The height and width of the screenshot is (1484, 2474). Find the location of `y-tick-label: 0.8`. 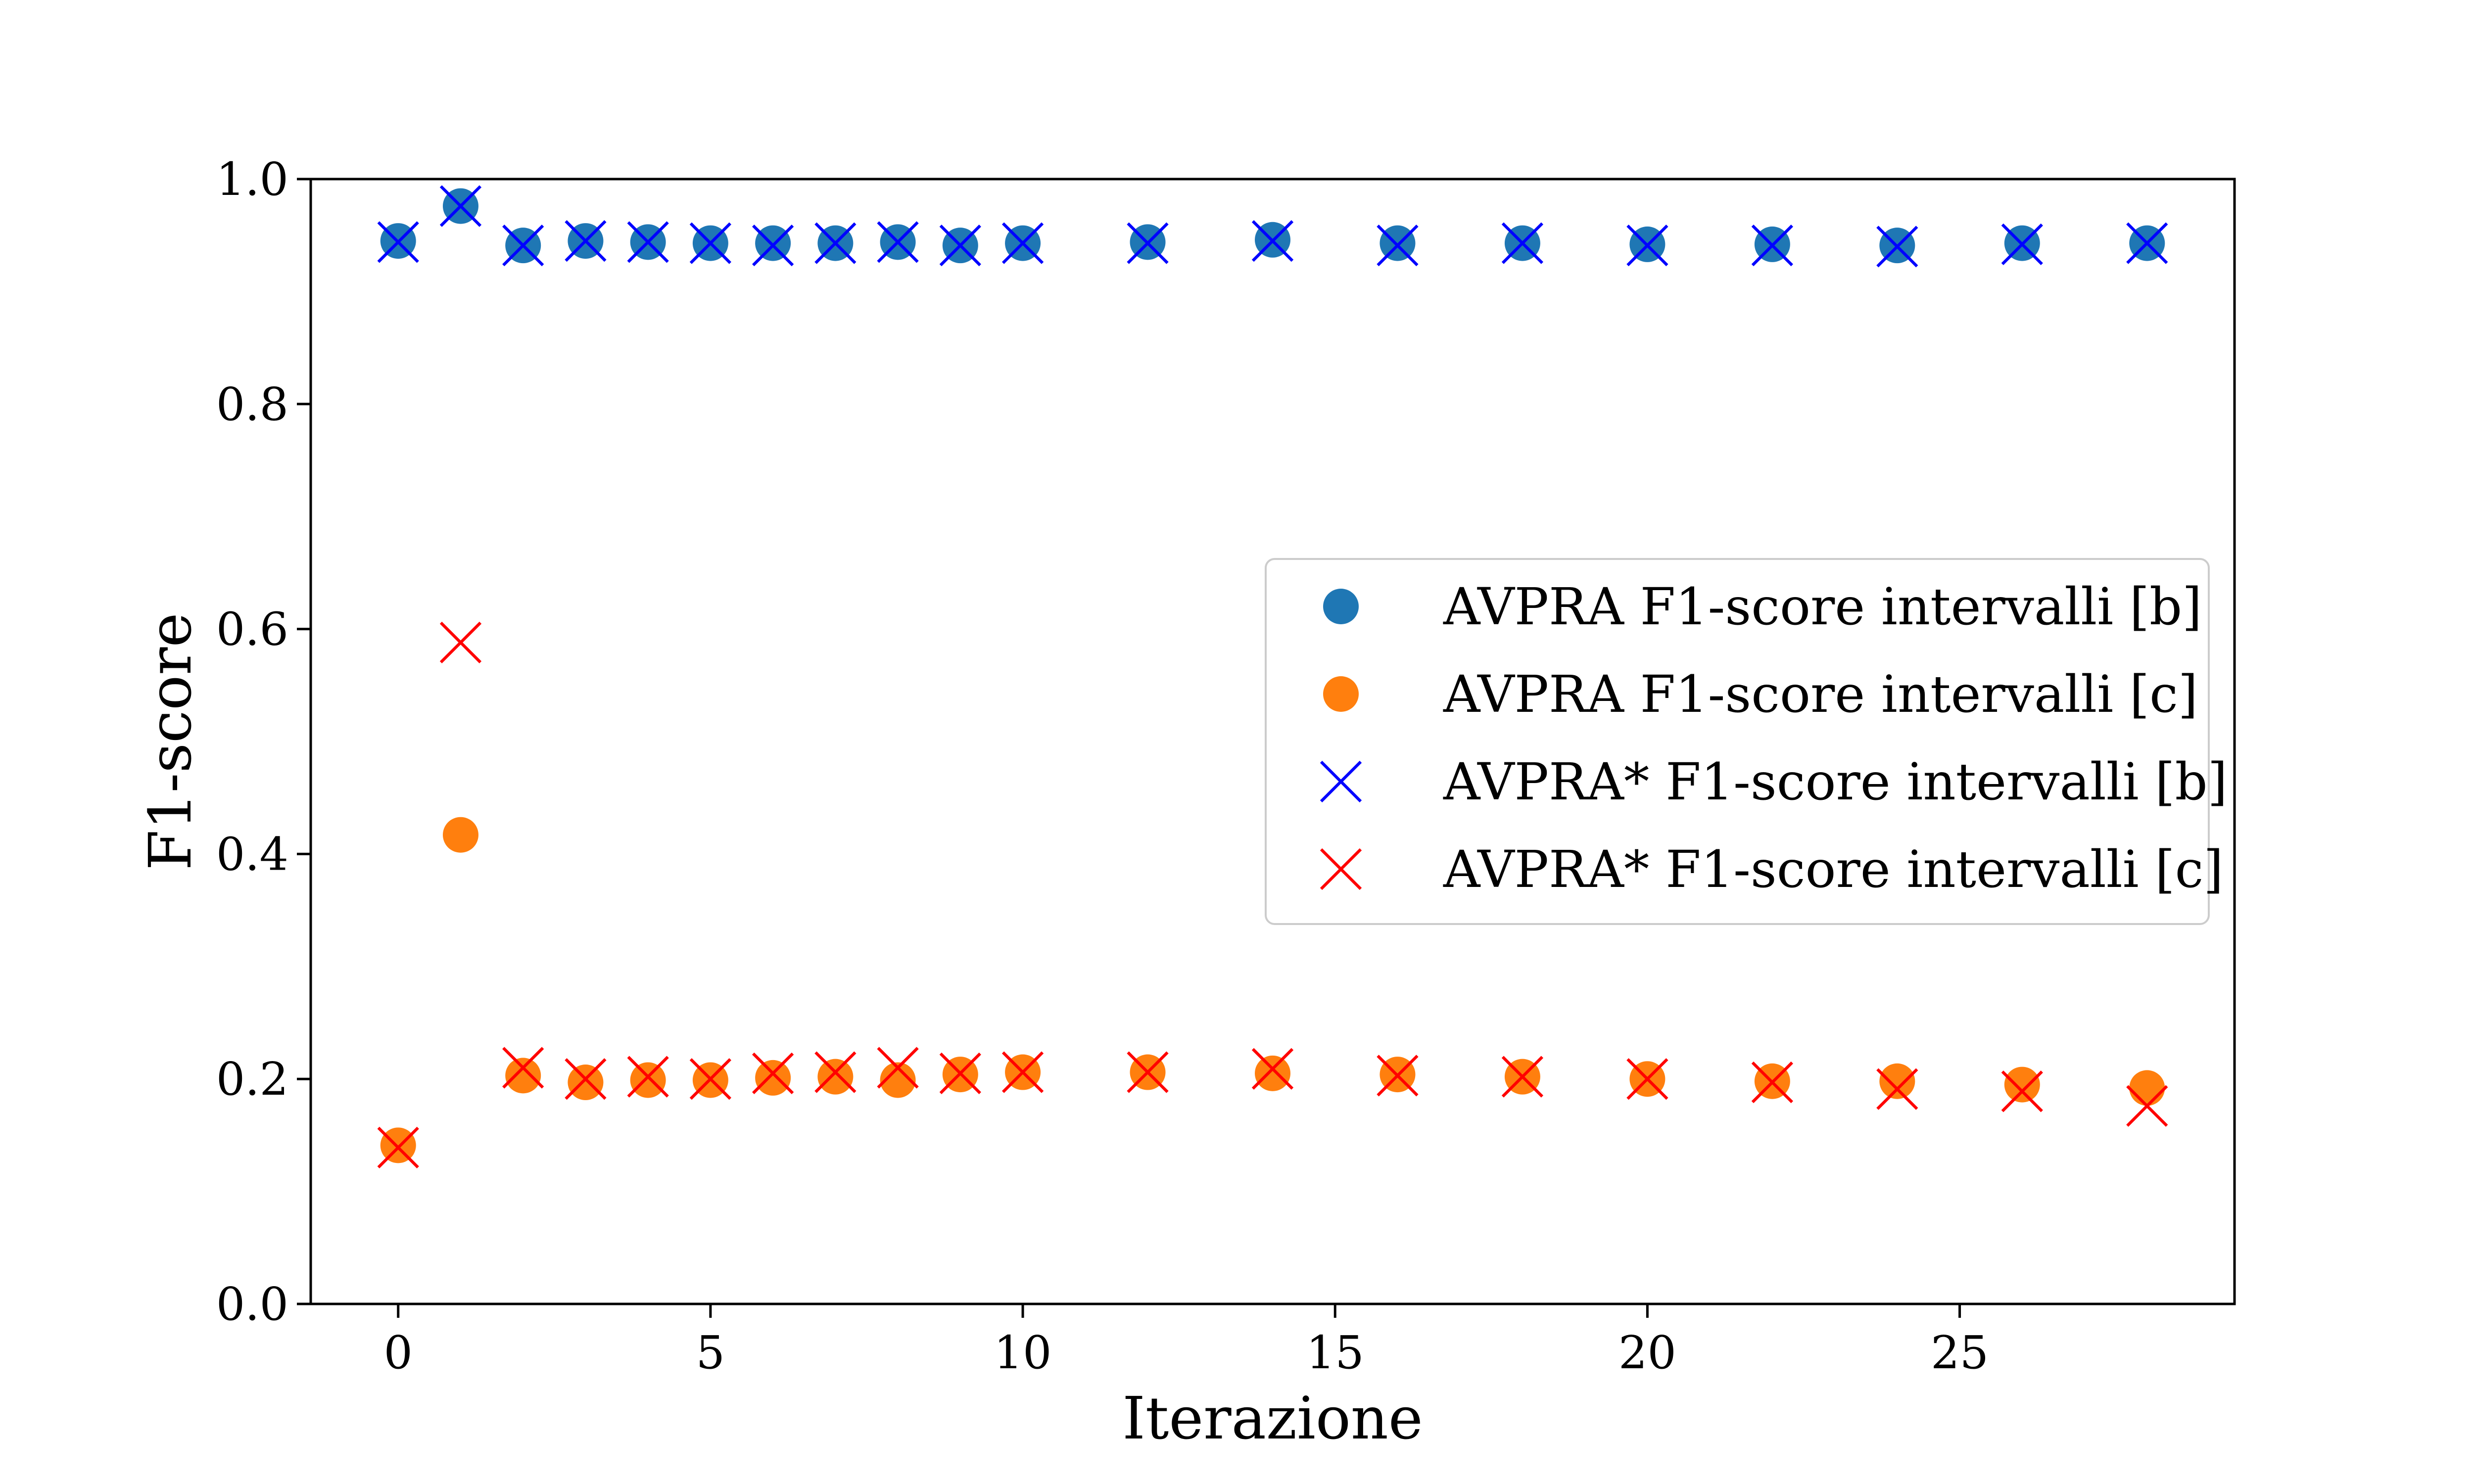

y-tick-label: 0.8 is located at coordinates (252, 404).